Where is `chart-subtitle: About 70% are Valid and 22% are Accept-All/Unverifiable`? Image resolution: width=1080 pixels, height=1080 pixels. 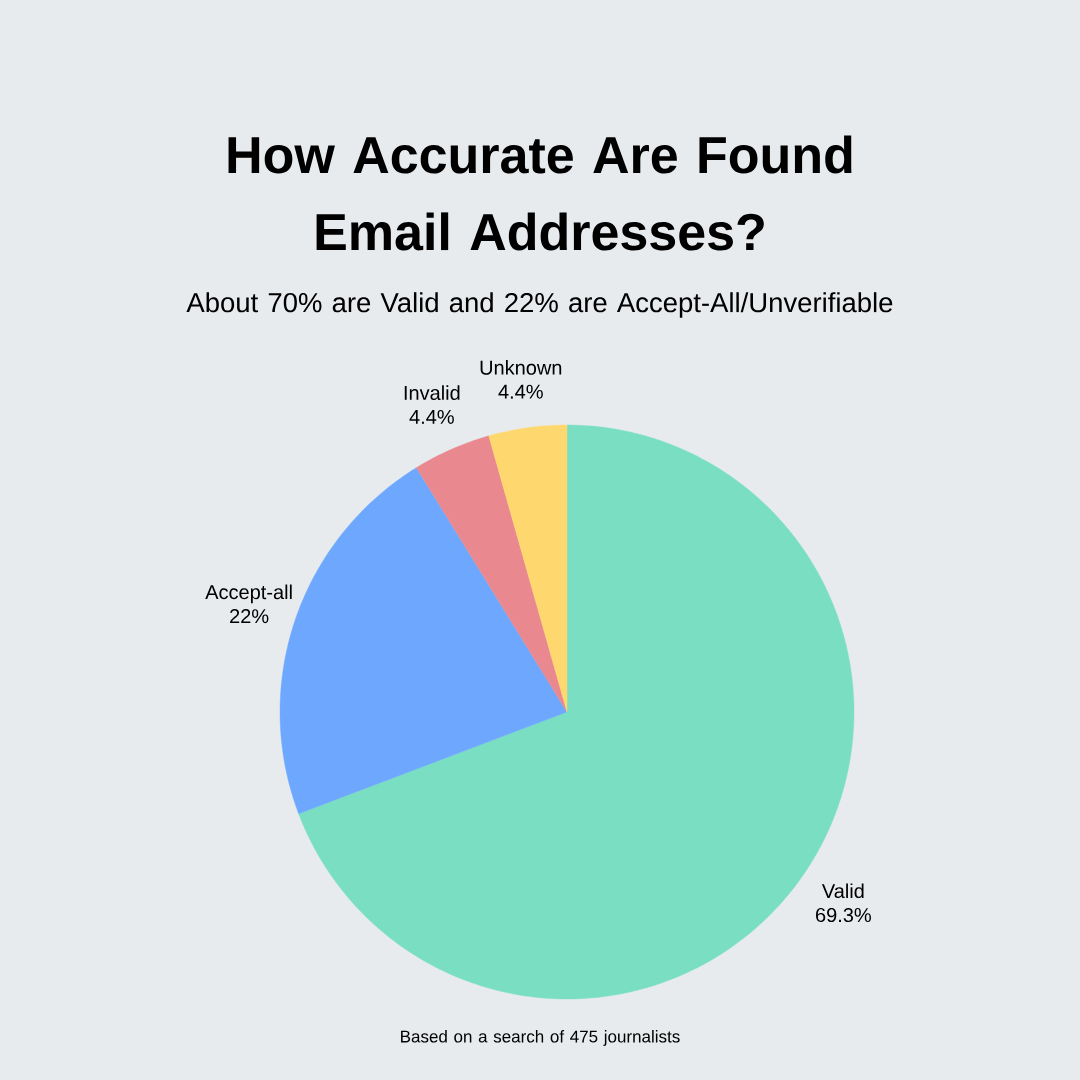
chart-subtitle: About 70% are Valid and 22% are Accept-All/Unverifiable is located at coordinates (539, 305).